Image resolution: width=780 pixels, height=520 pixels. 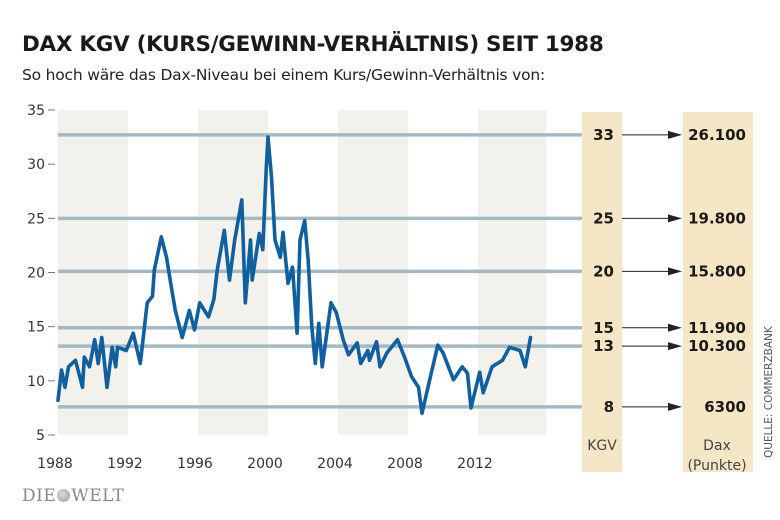 What do you see at coordinates (36, 165) in the screenshot?
I see `y-tick-label: 30` at bounding box center [36, 165].